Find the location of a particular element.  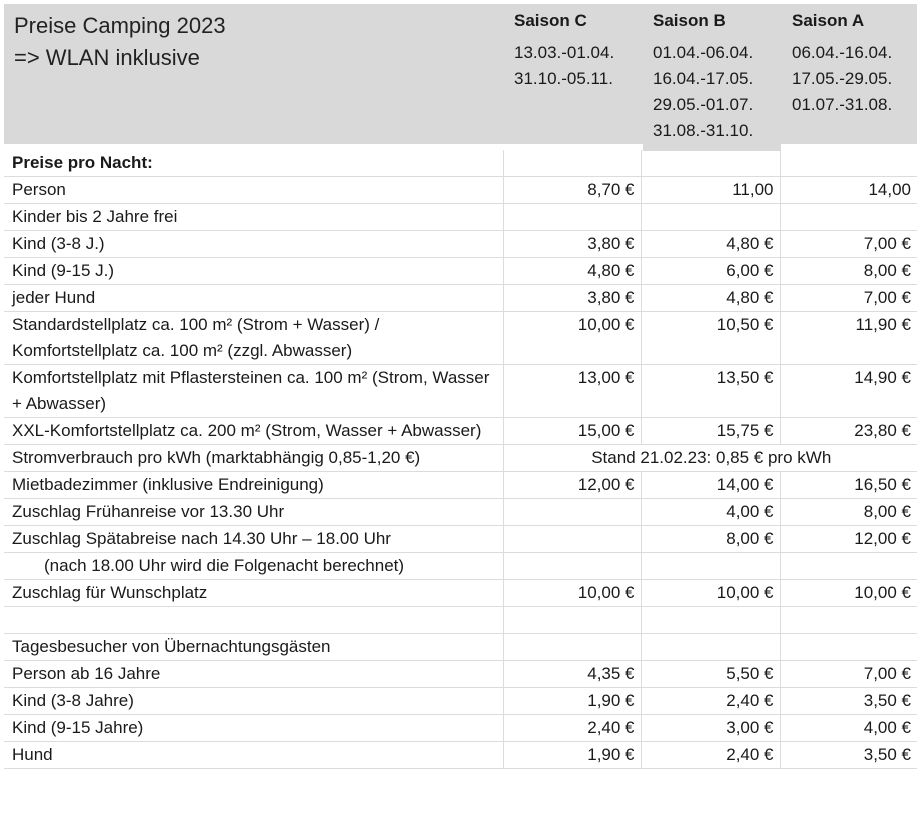

header-title-block: Preise Camping 2023 => WLAN inklusive is located at coordinates (120, 42).